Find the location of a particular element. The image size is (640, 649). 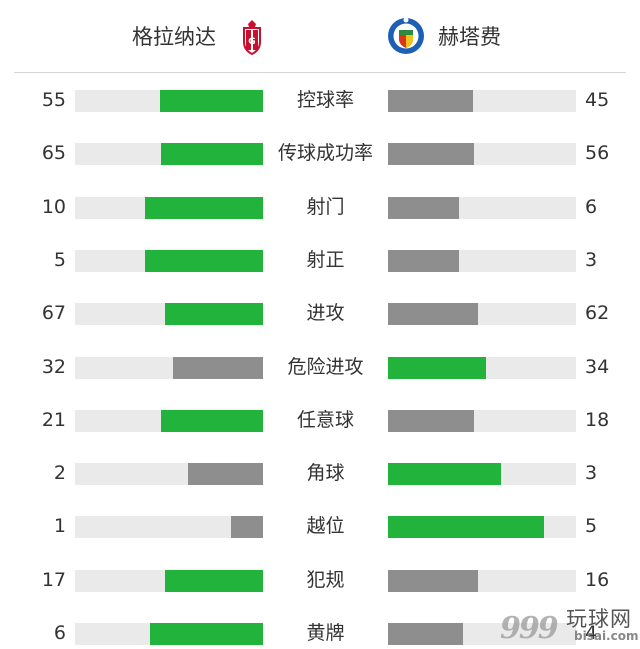

away-stat-value: 56 is located at coordinates (597, 153).